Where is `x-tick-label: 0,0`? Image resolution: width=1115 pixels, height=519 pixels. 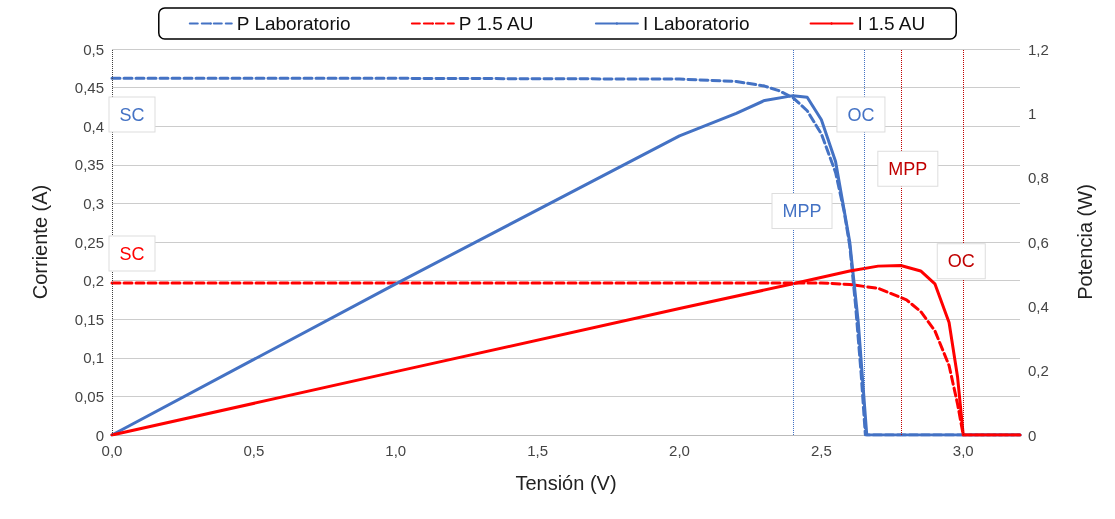
x-tick-label: 0,0 is located at coordinates (112, 450).